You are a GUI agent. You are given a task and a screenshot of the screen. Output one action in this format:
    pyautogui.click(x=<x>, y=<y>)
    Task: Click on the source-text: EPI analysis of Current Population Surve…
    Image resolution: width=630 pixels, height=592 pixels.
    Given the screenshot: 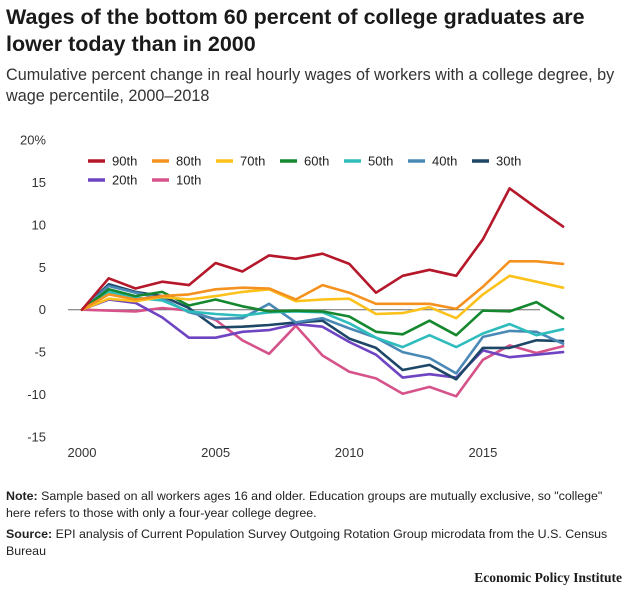 What is the action you would take?
    pyautogui.click(x=307, y=542)
    